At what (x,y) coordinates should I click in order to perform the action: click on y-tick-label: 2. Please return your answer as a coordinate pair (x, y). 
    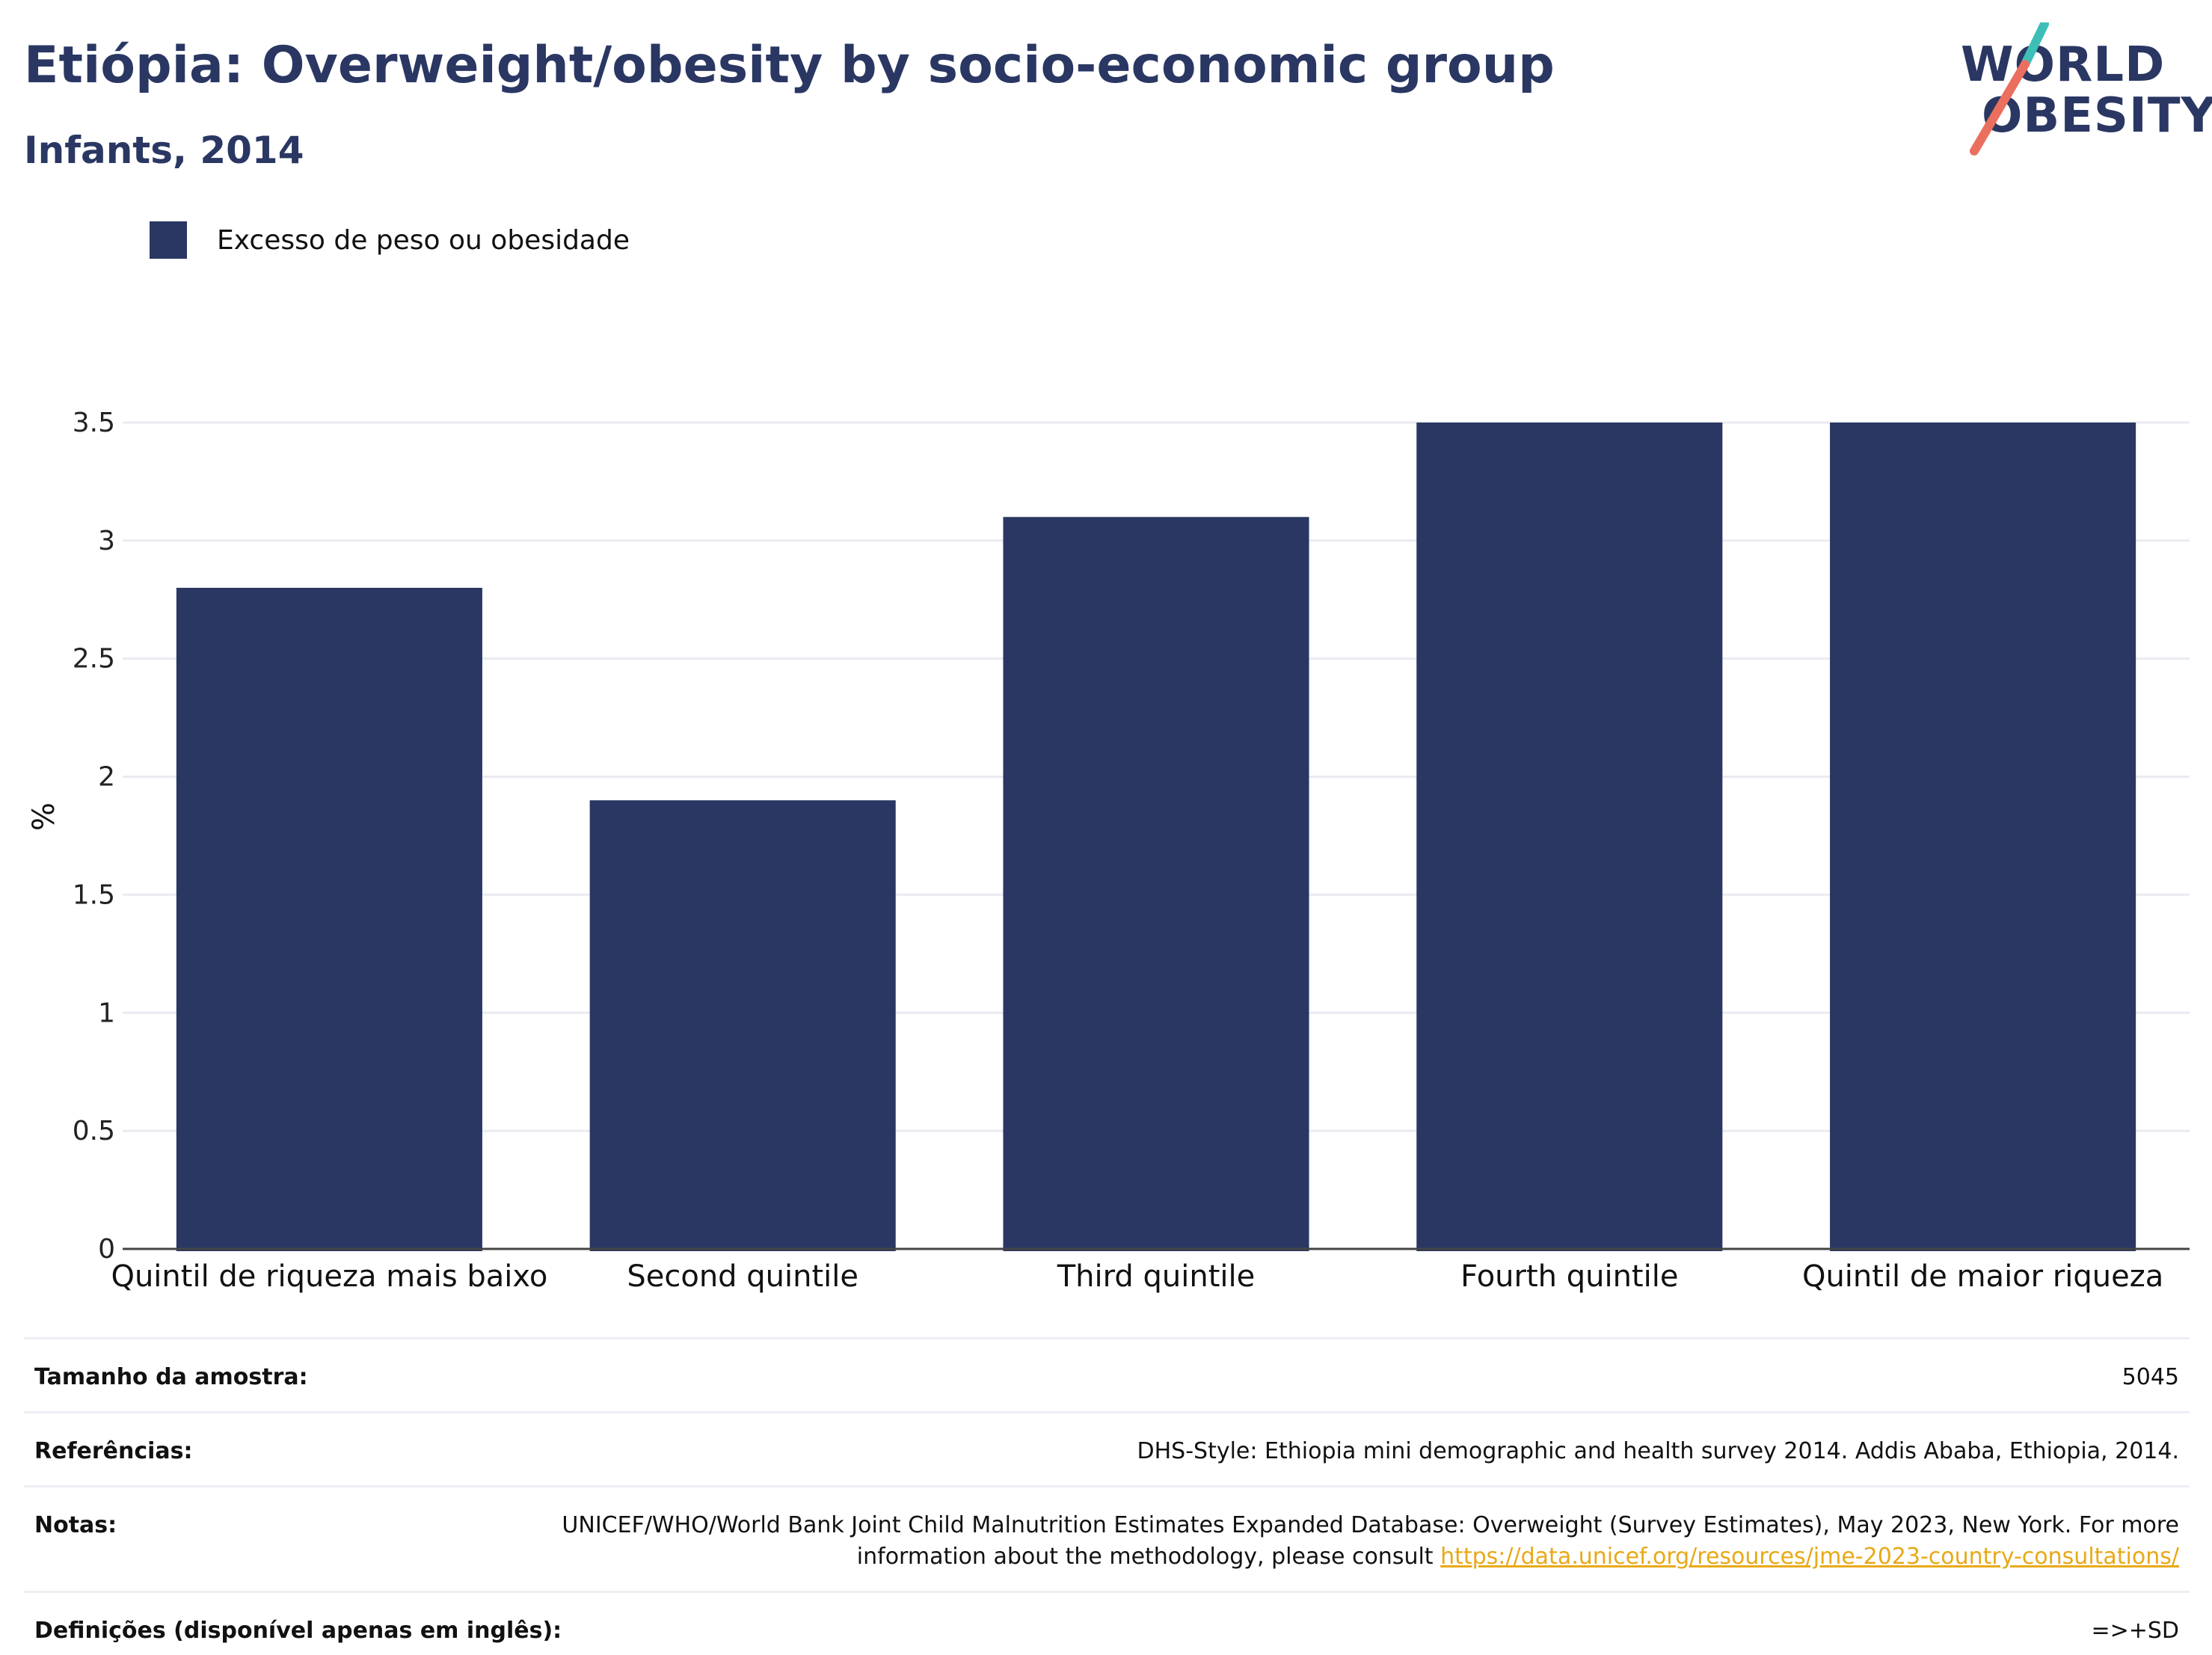
    Looking at the image, I should click on (106, 777).